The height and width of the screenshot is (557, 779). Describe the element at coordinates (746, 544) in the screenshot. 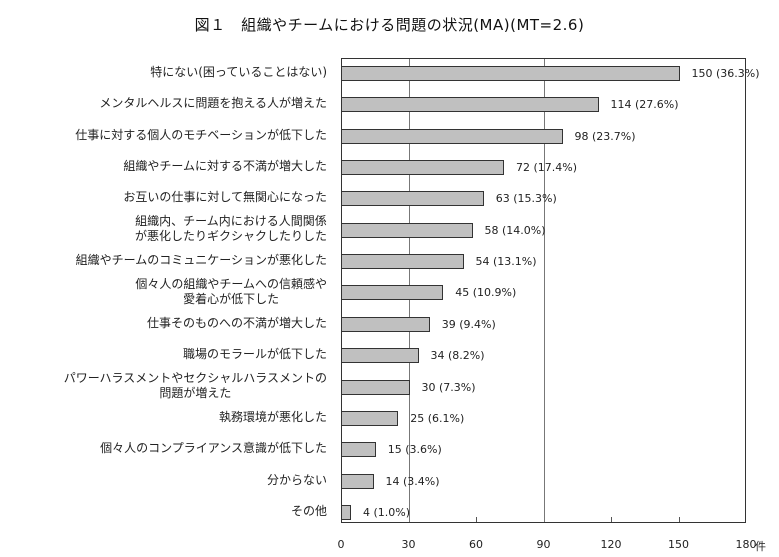

I see `x-tick-label: 180` at that location.